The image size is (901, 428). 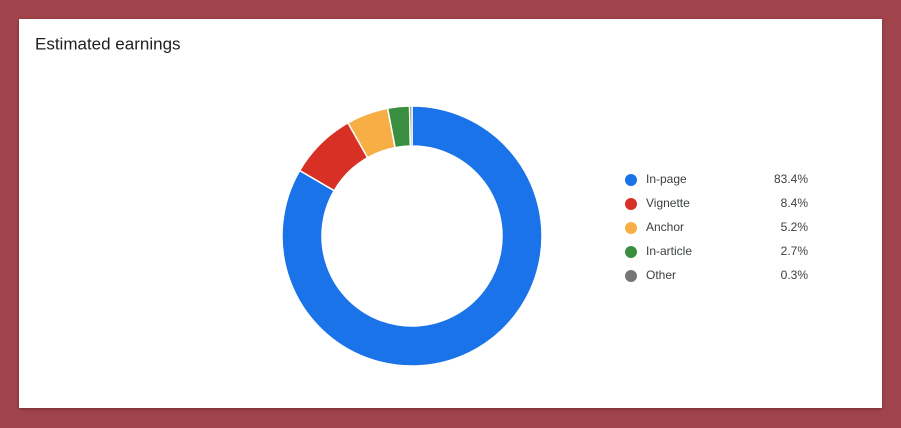 I want to click on legend-value: 83.4%, so click(x=791, y=179).